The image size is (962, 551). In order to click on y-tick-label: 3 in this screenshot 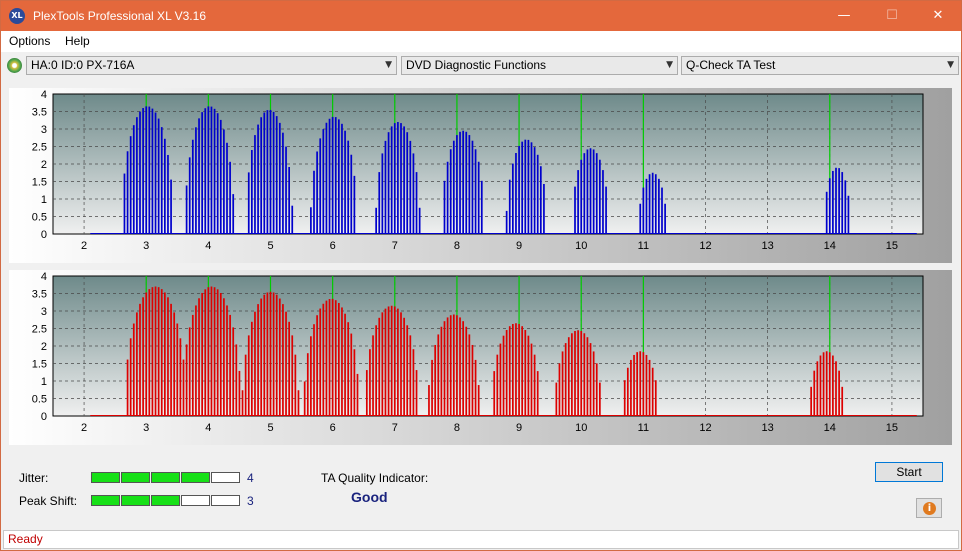, I will do `click(44, 130)`.